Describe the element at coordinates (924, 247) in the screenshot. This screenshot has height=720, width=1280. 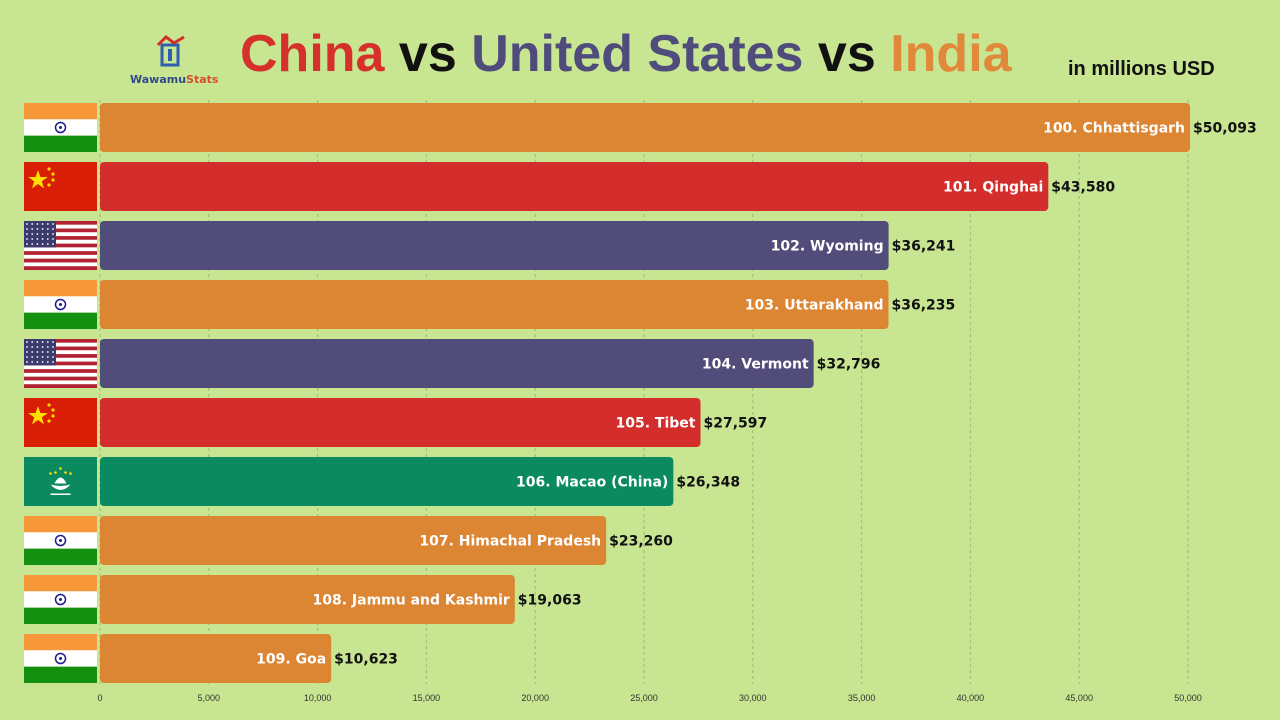
I see `bar-value-label: $36,241` at that location.